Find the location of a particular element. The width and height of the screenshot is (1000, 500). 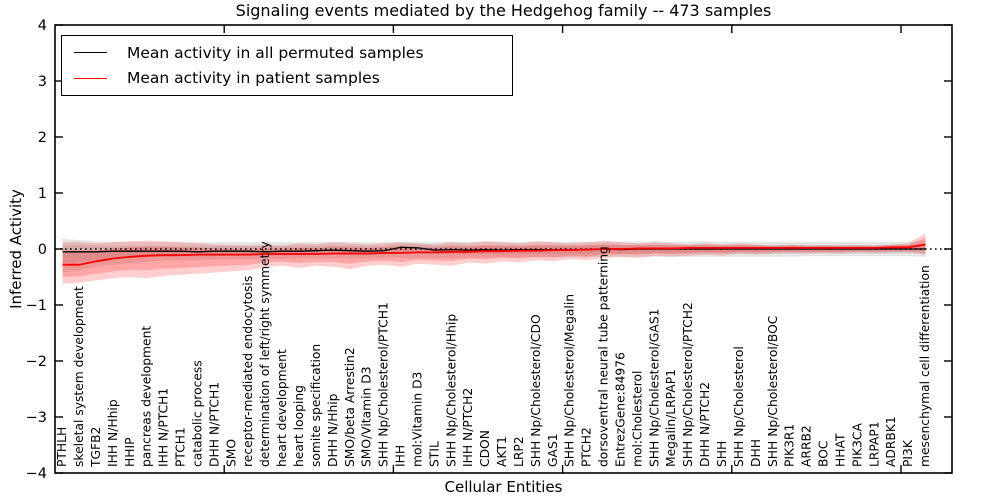

patient-line-swatch is located at coordinates (90, 78).